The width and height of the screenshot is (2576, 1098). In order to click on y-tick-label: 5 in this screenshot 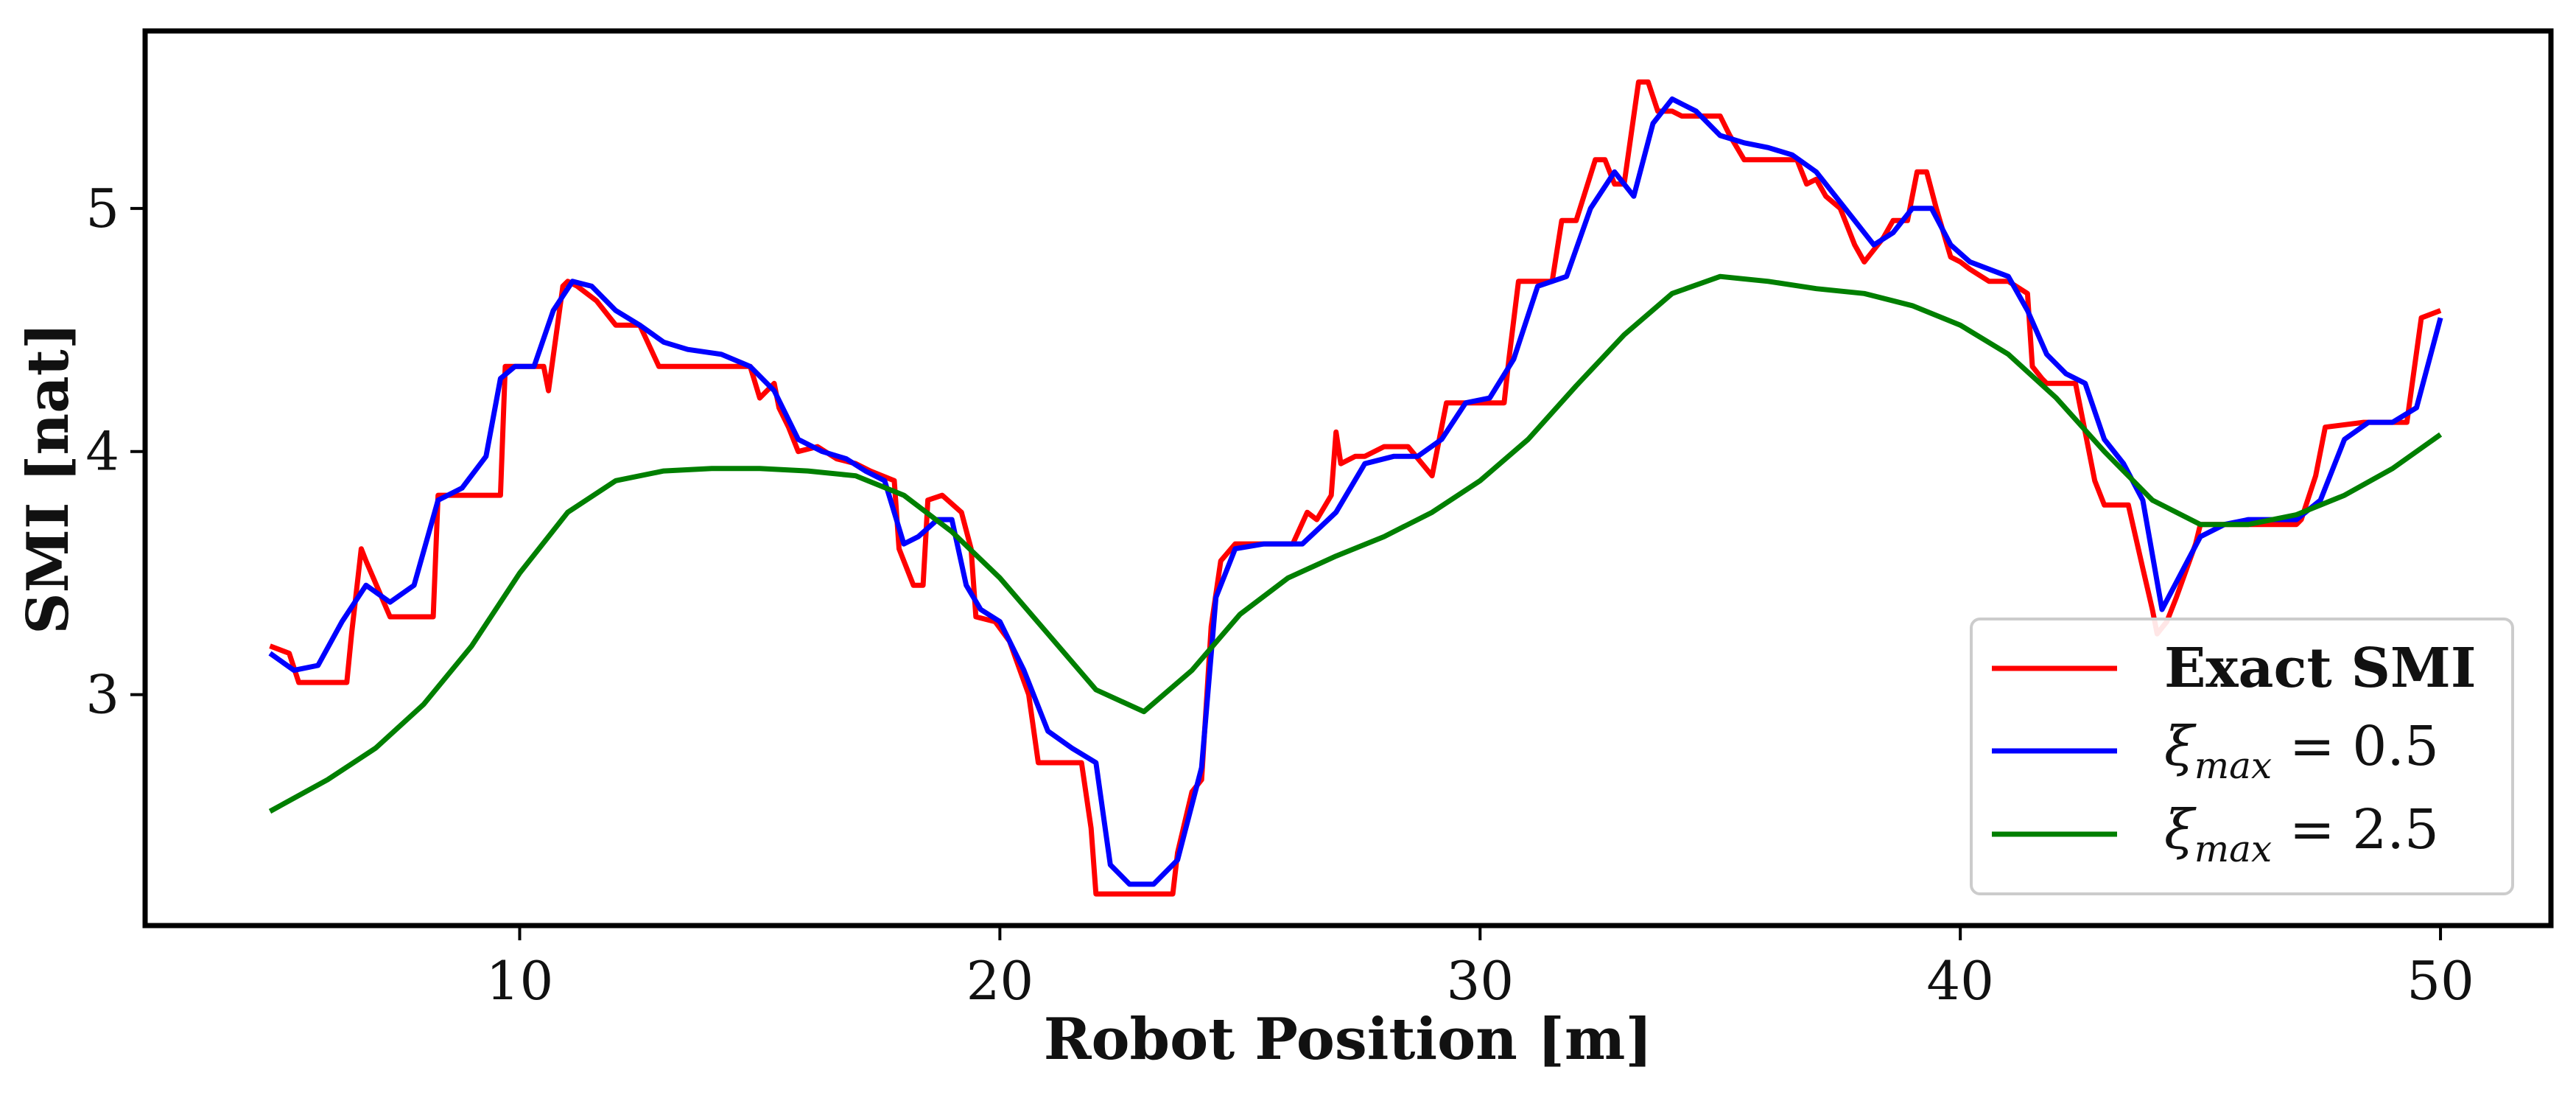, I will do `click(102, 208)`.